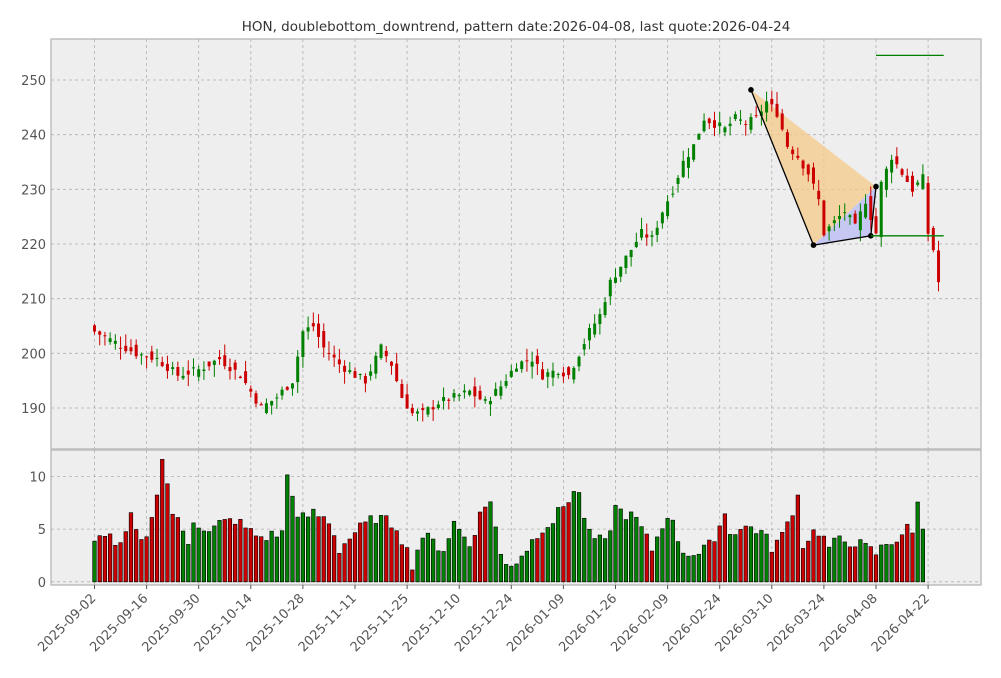 The image size is (1001, 678). Describe the element at coordinates (33, 409) in the screenshot. I see `price-tick-label: 190` at that location.